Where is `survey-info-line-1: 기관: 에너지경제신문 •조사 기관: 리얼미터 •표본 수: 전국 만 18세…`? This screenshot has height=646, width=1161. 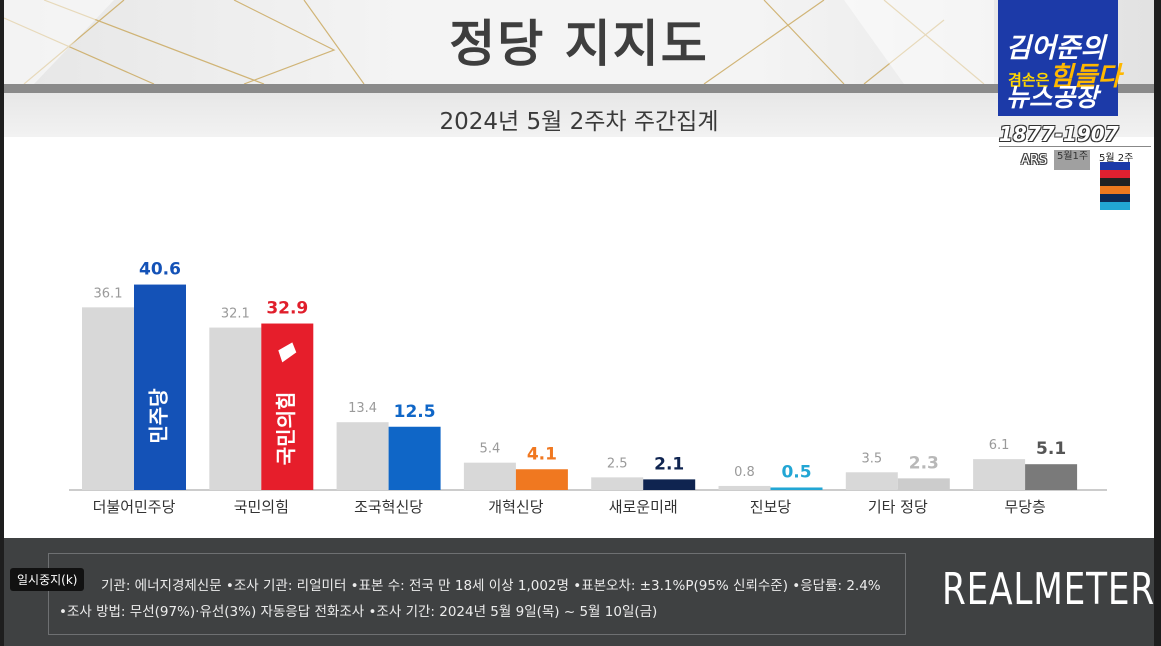
survey-info-line-1: 기관: 에너지경제신문 •조사 기관: 리얼미터 •표본 수: 전국 만 18세… is located at coordinates (491, 586).